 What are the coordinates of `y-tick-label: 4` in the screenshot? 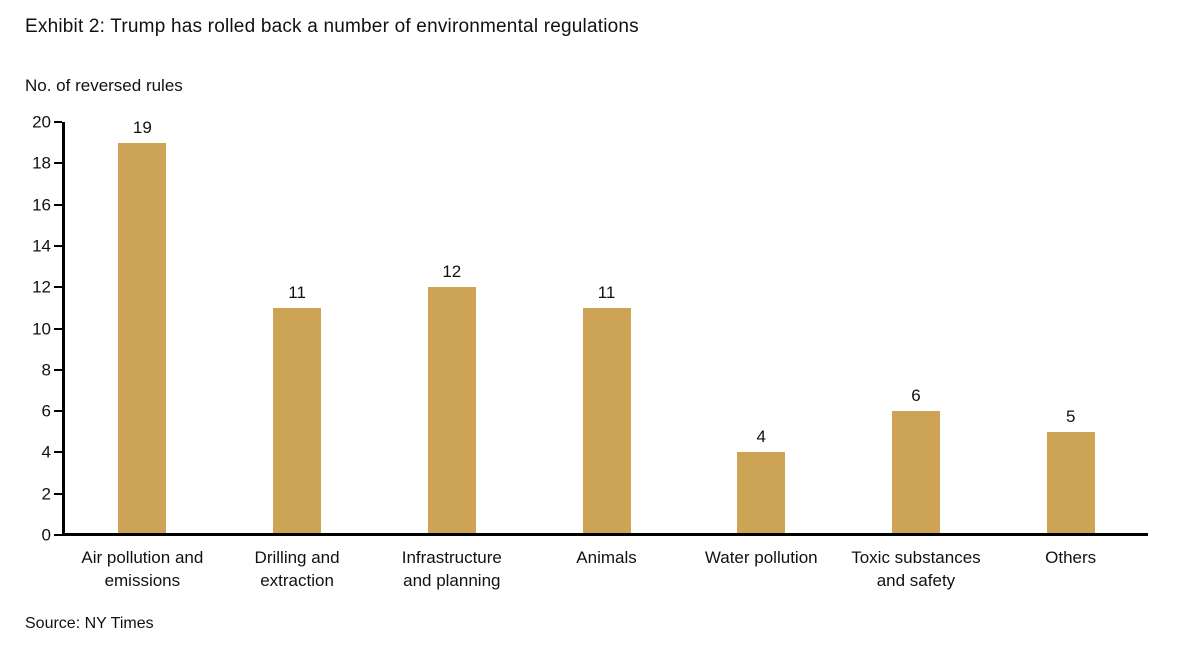 It's located at (46, 452).